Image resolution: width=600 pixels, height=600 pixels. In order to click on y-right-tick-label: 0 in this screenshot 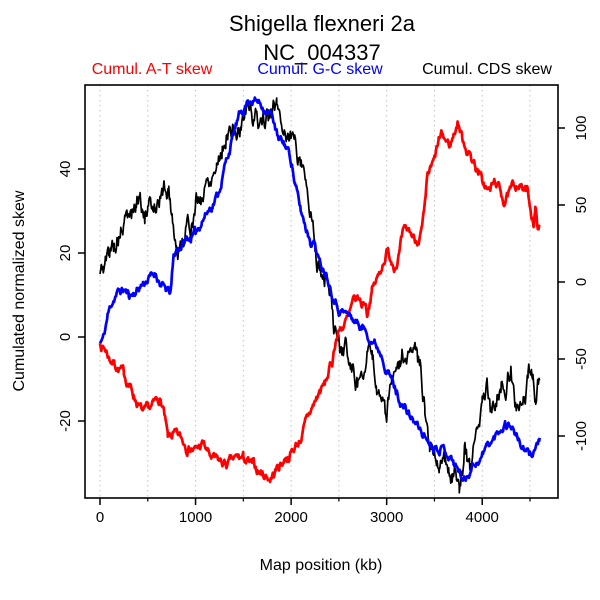, I will do `click(581, 282)`.